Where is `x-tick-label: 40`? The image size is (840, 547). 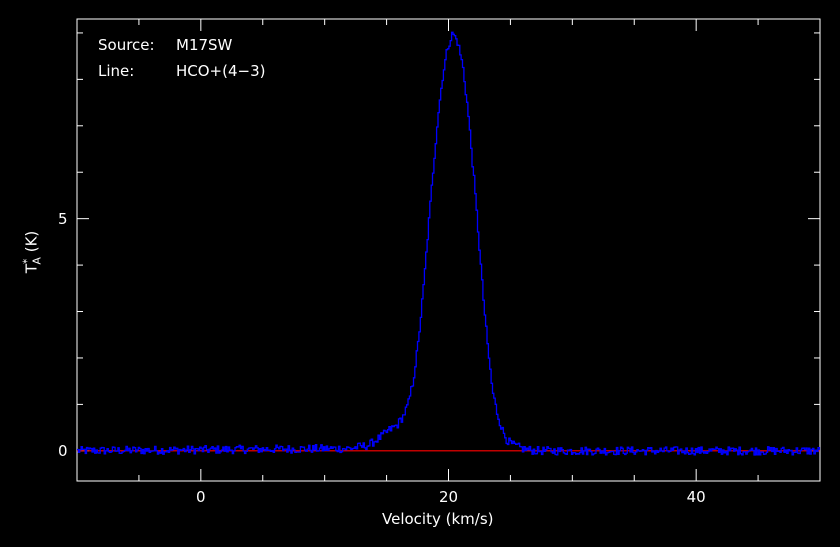 x-tick-label: 40 is located at coordinates (696, 497).